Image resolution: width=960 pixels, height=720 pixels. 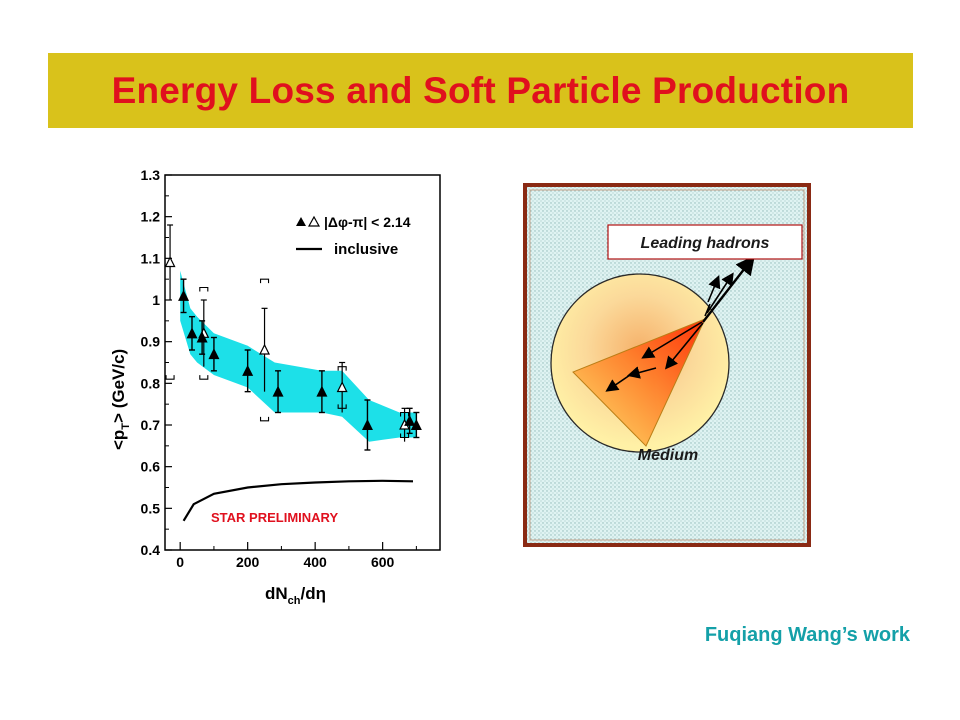 What do you see at coordinates (180, 562) in the screenshot?
I see `x-tick-label: 0` at bounding box center [180, 562].